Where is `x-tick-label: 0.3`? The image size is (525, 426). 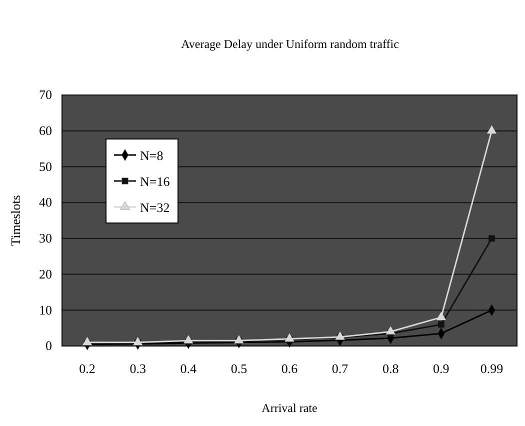
x-tick-label: 0.3 is located at coordinates (138, 368).